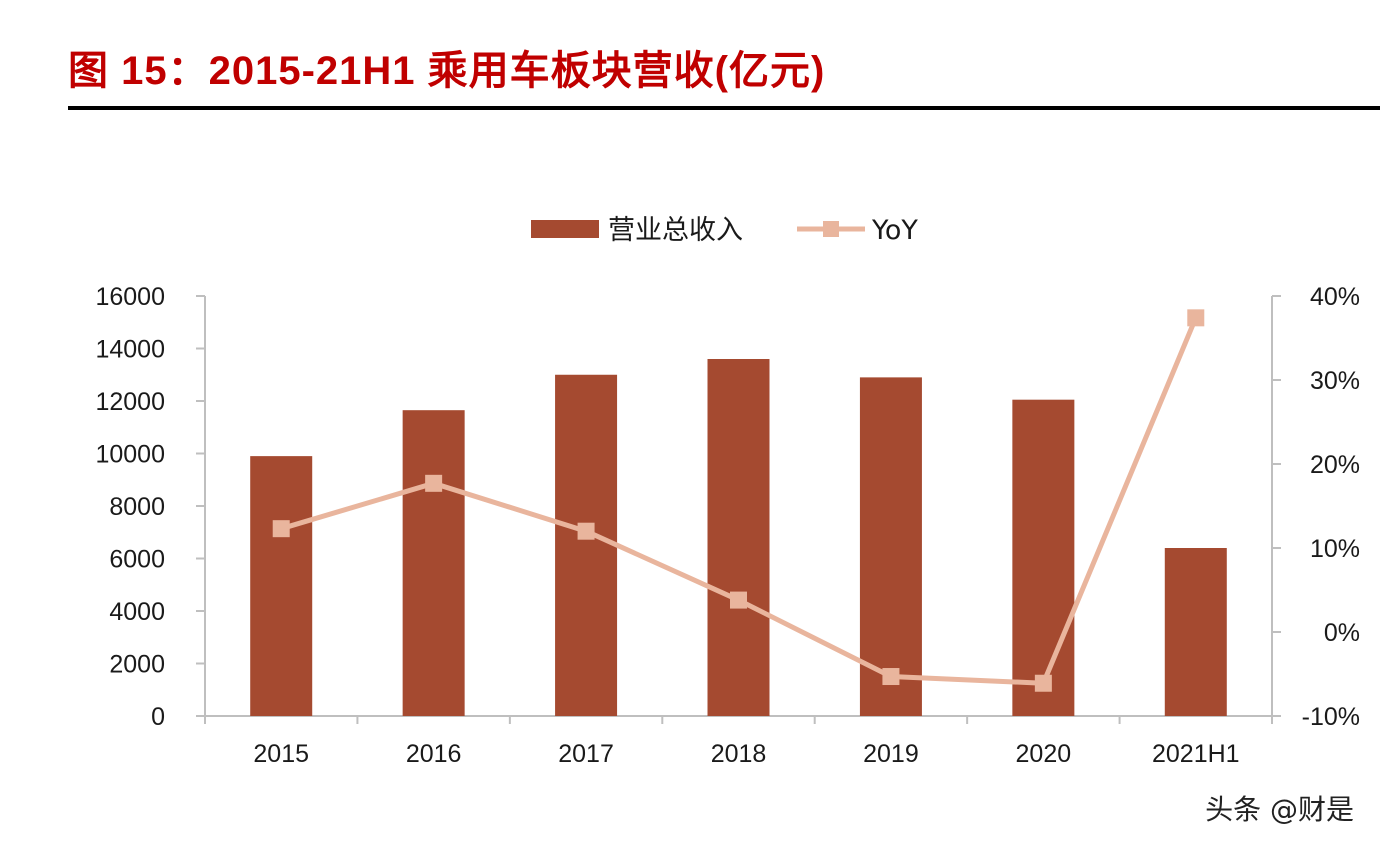 This screenshot has height=852, width=1380. Describe the element at coordinates (565, 229) in the screenshot. I see `legend-bar-swatch` at that location.